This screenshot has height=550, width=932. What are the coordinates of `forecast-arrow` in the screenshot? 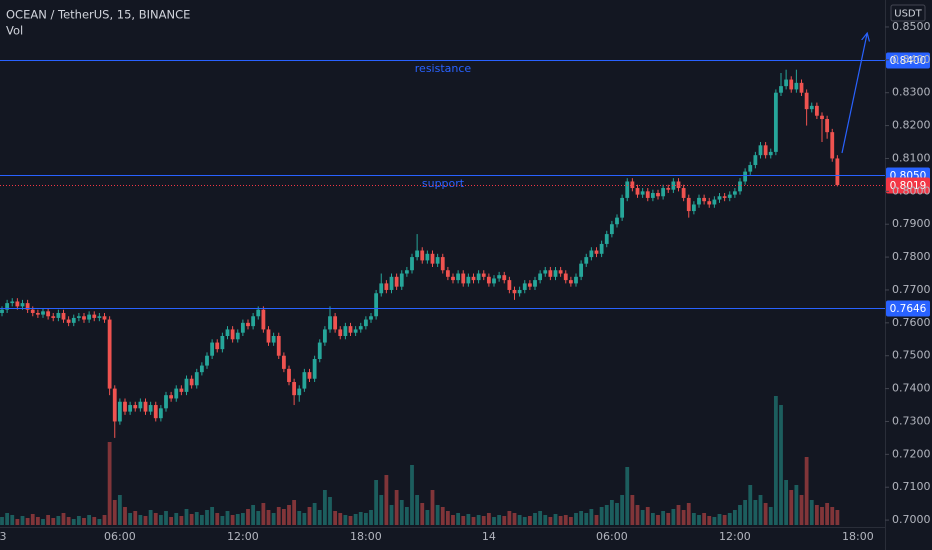 It's located at (854, 94).